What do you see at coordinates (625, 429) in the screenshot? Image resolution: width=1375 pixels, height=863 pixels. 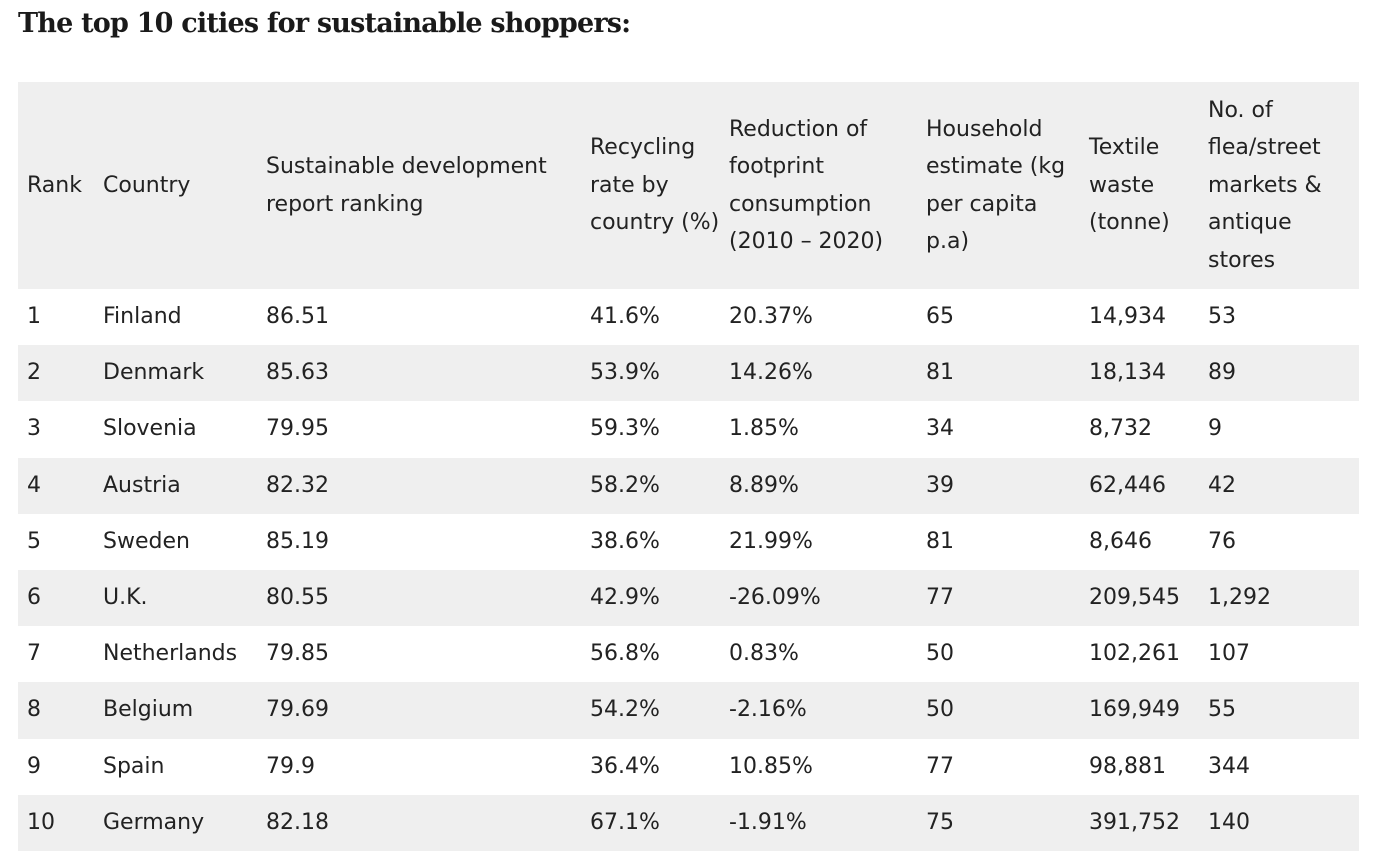 I see `cell-recycling-rate: 59.3%` at bounding box center [625, 429].